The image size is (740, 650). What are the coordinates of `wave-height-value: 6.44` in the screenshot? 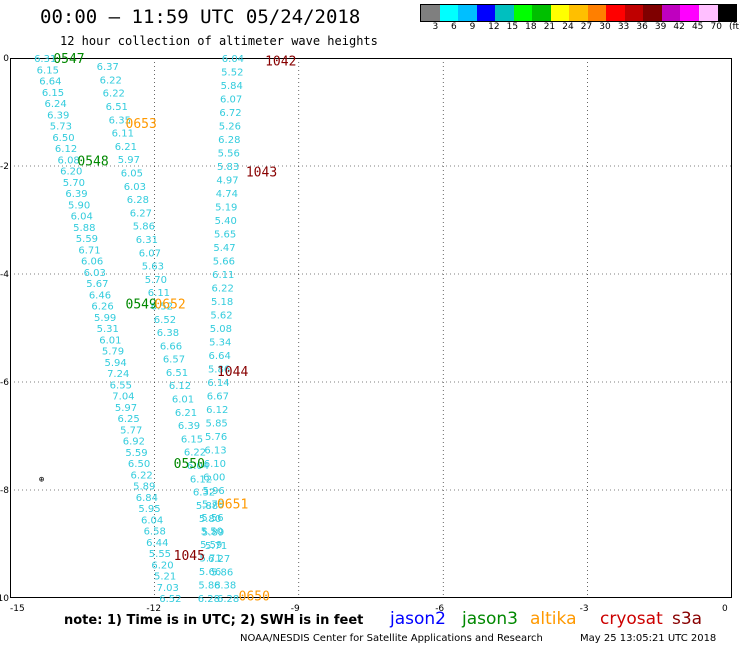 It's located at (157, 543).